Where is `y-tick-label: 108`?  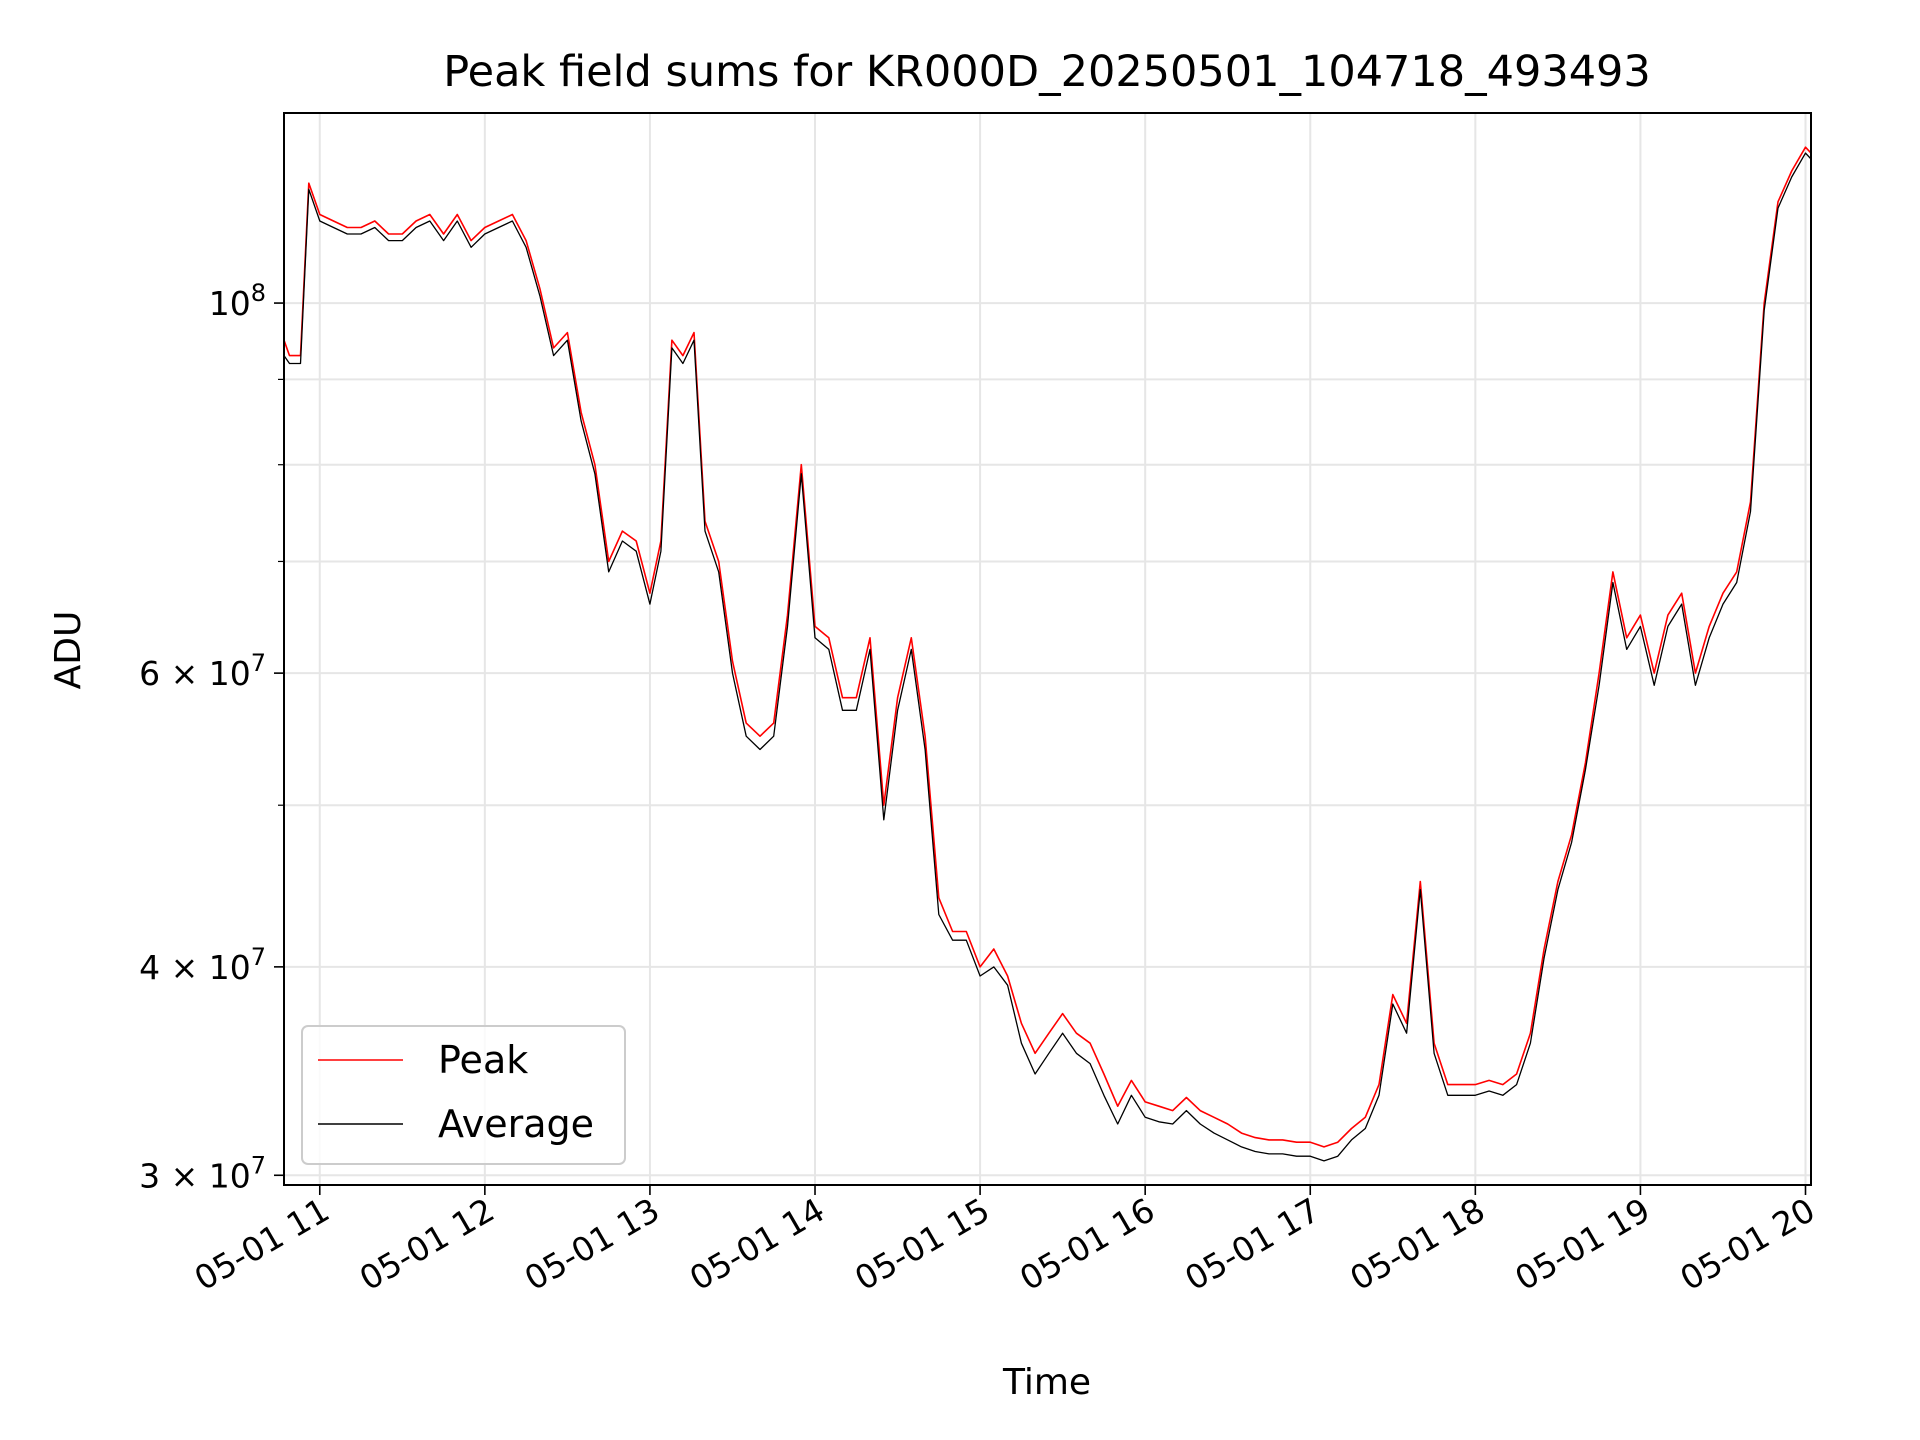
y-tick-label: 108 is located at coordinates (237, 301).